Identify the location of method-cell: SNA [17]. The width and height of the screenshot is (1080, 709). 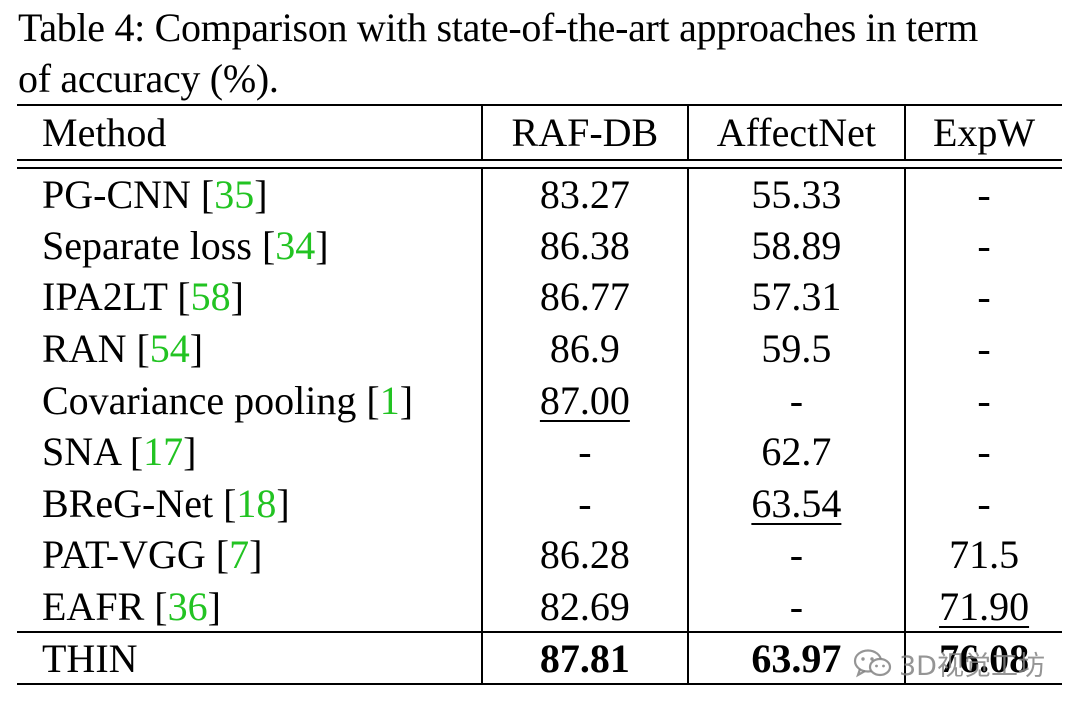
(119, 452).